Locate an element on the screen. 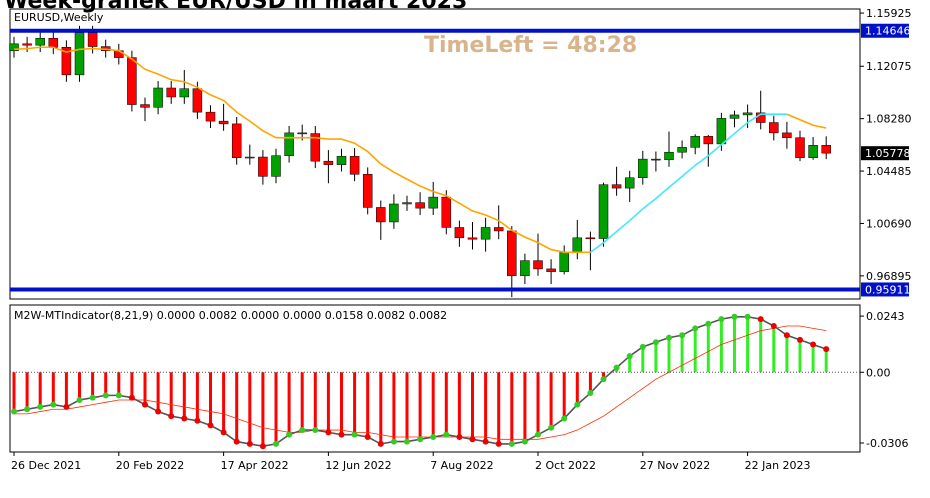 This screenshot has height=498, width=930. x-tick-label: 2 Oct 2022 is located at coordinates (565, 465).